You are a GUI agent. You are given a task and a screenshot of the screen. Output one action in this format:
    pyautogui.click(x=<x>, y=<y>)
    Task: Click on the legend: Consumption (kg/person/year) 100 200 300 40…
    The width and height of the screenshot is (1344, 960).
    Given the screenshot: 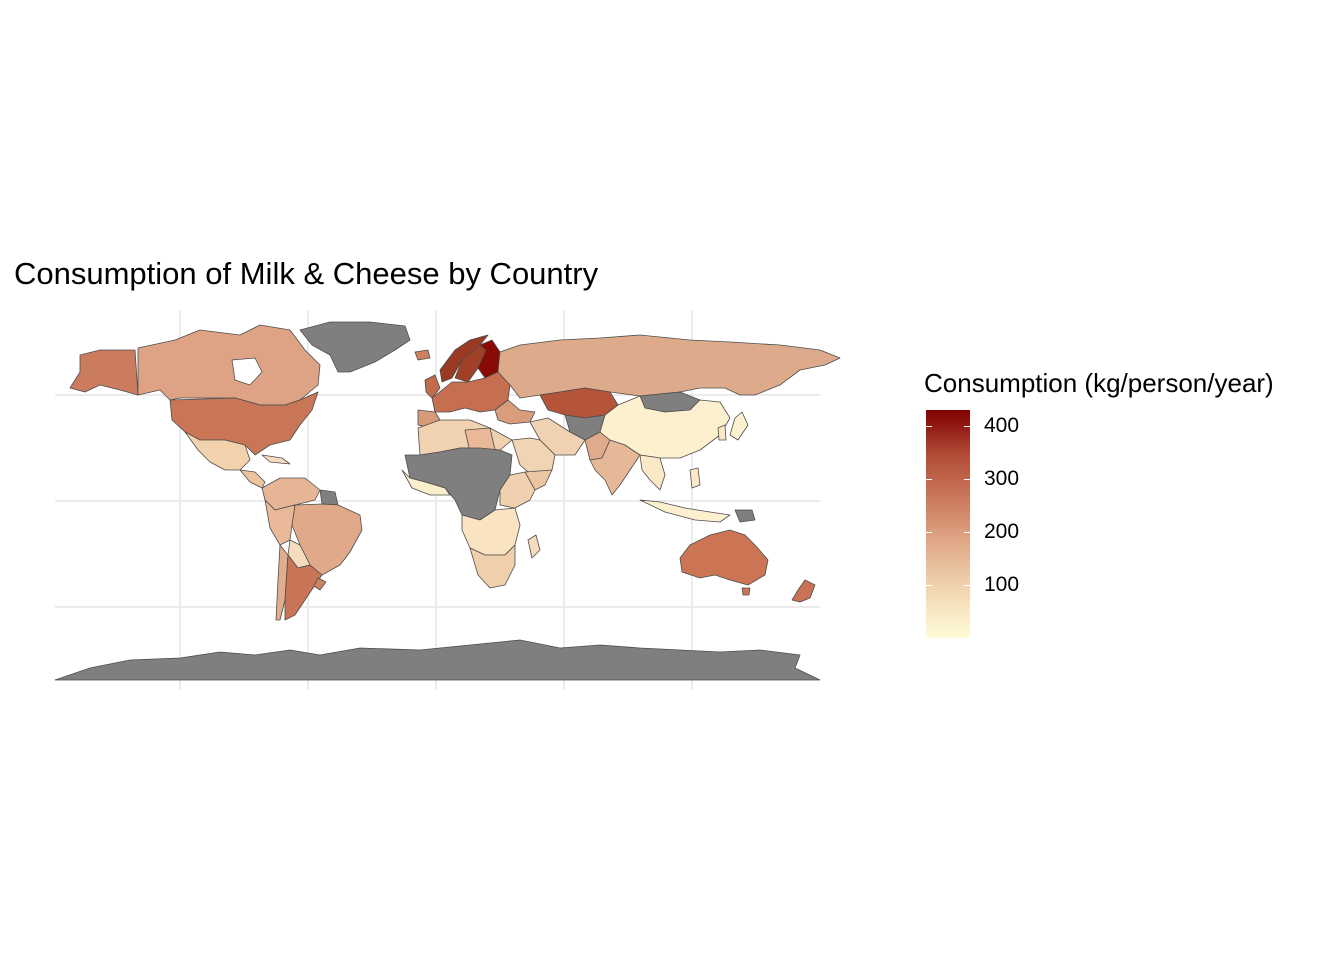 What is the action you would take?
    pyautogui.click(x=1099, y=503)
    